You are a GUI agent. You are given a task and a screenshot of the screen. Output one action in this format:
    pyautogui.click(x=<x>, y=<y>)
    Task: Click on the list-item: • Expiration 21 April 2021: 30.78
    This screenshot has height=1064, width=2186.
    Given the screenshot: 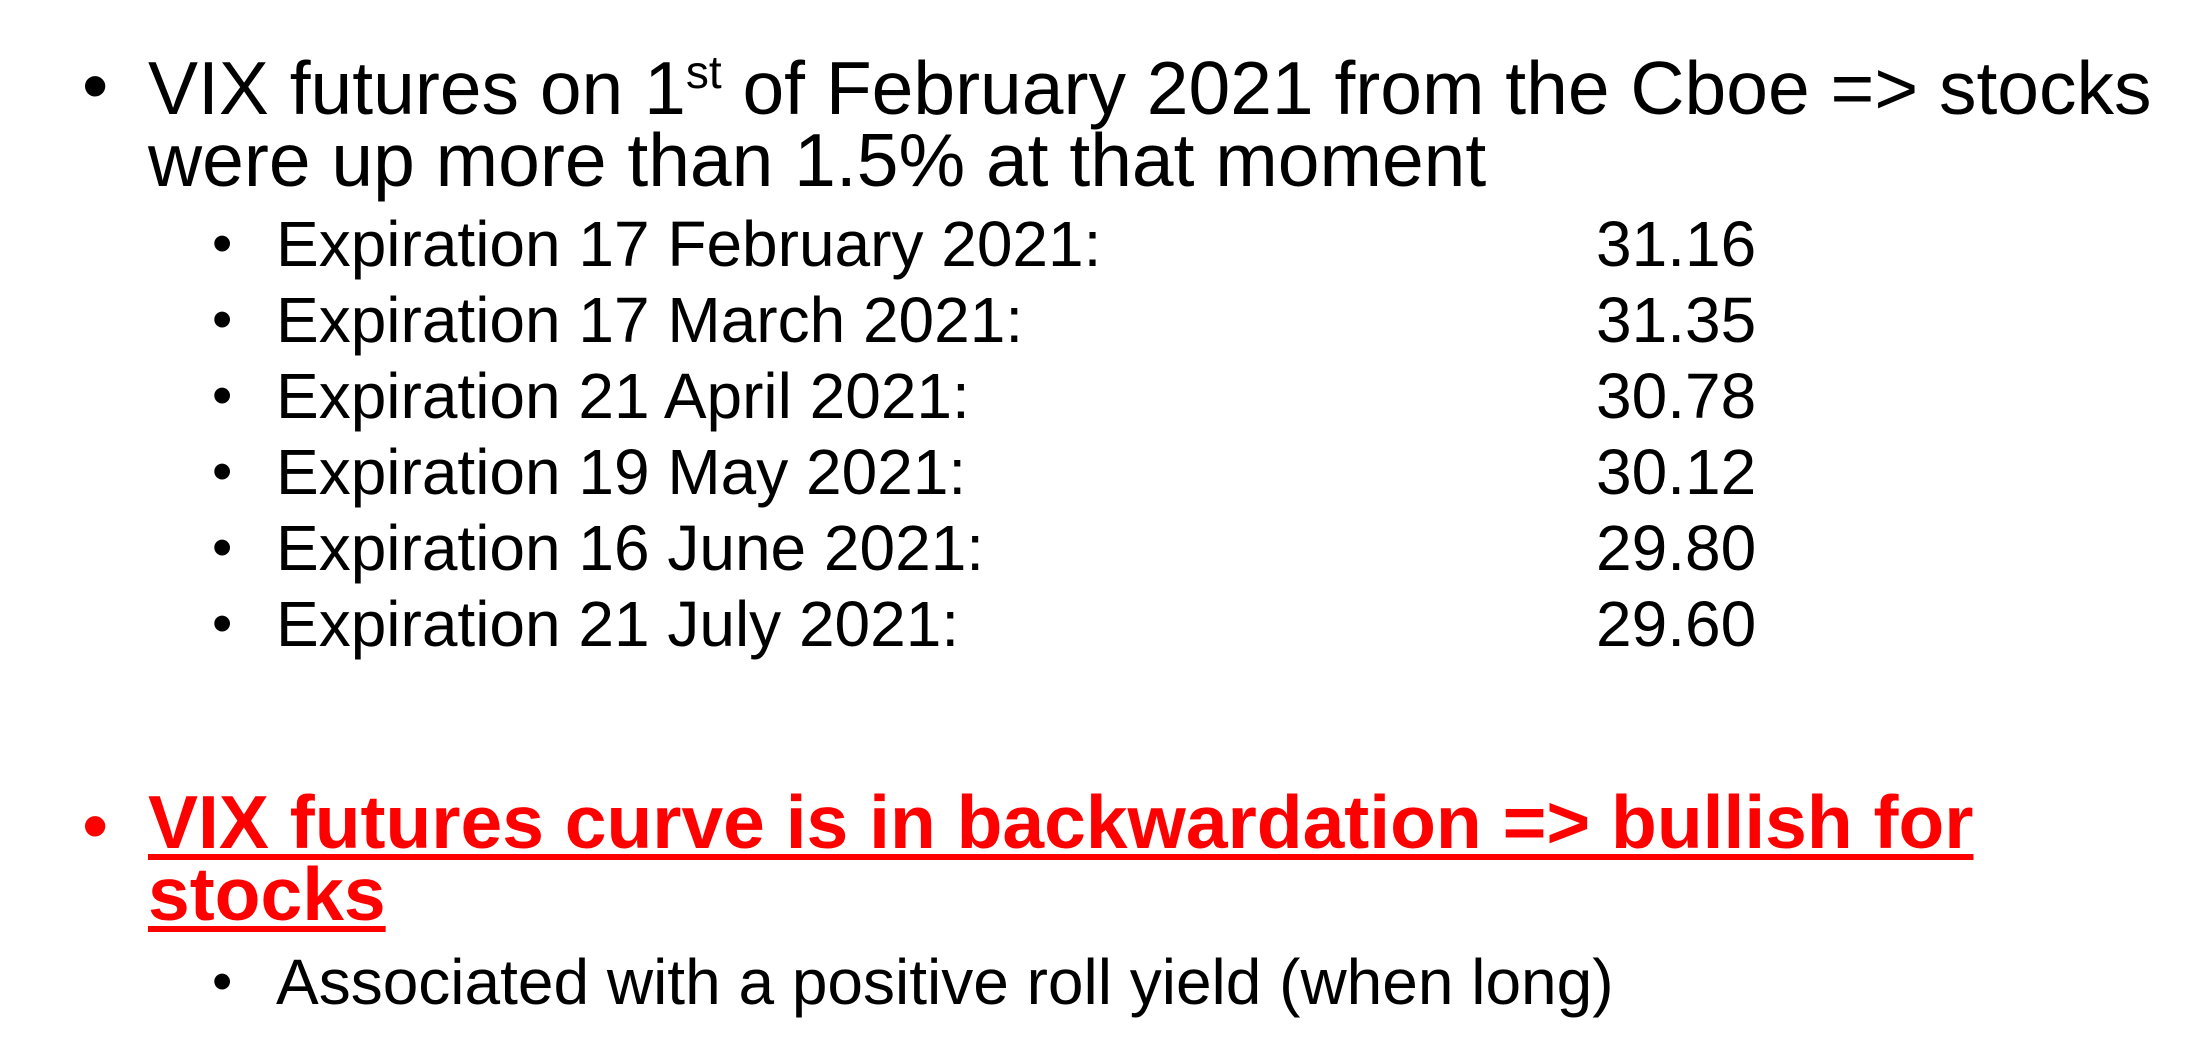 What is the action you would take?
    pyautogui.click(x=1093, y=396)
    